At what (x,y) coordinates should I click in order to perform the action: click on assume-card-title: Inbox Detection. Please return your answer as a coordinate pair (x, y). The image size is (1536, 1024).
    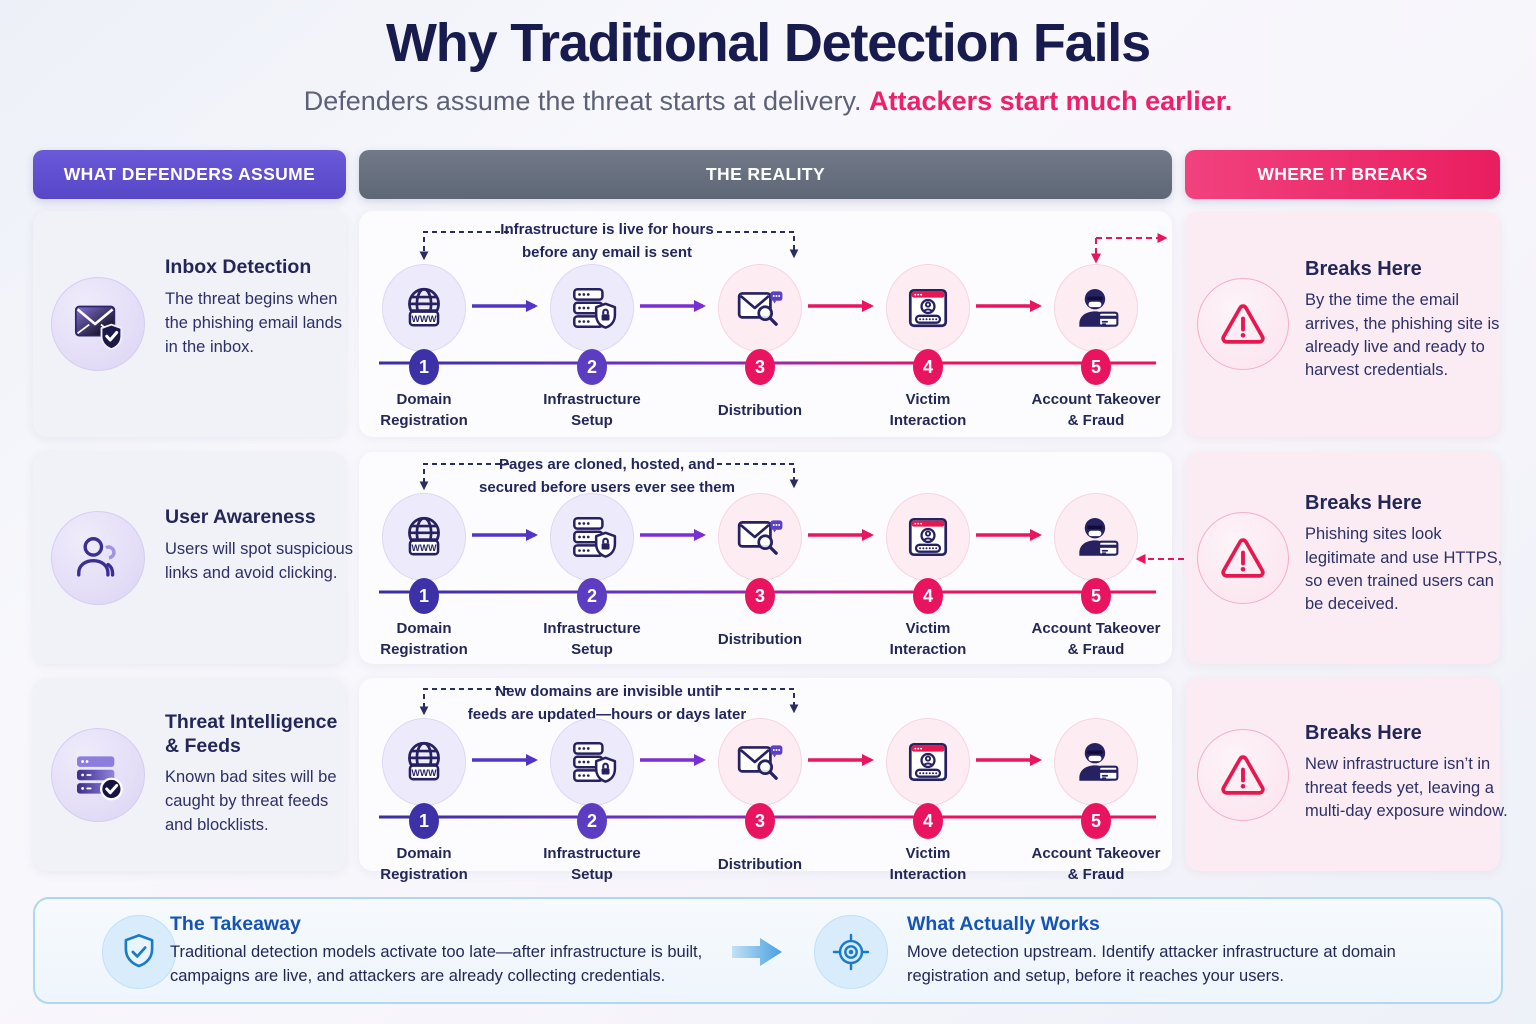
    Looking at the image, I should click on (238, 267).